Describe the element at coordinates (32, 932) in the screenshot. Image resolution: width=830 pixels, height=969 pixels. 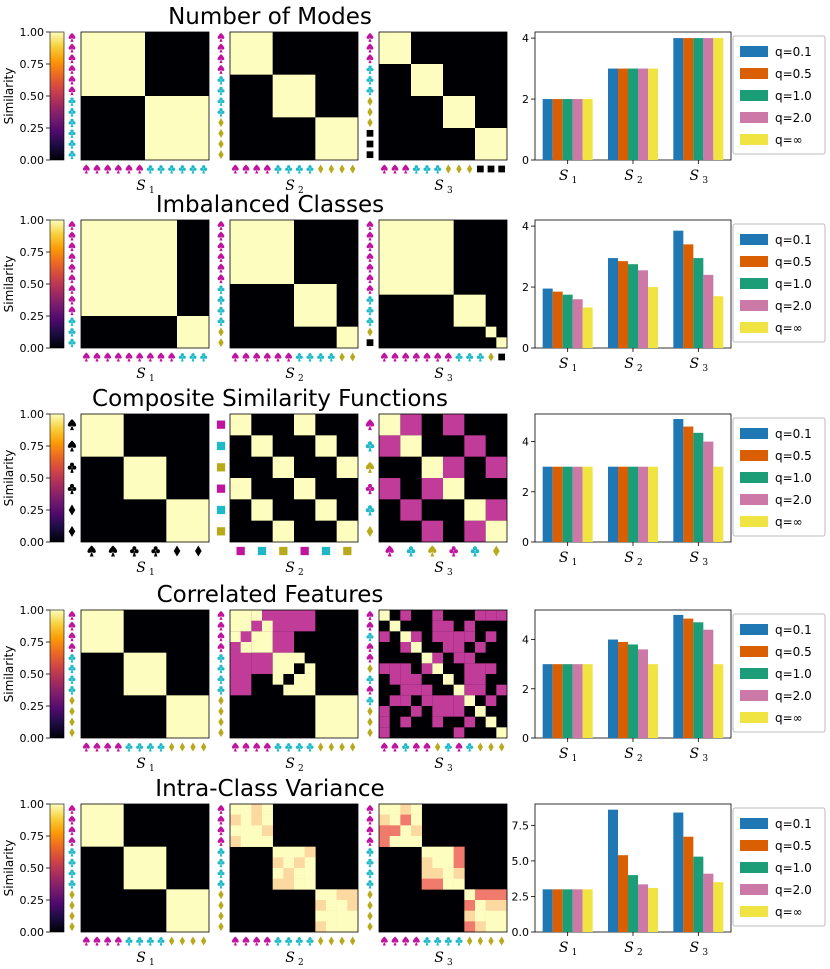
I see `colorbar-tick: 0.00` at that location.